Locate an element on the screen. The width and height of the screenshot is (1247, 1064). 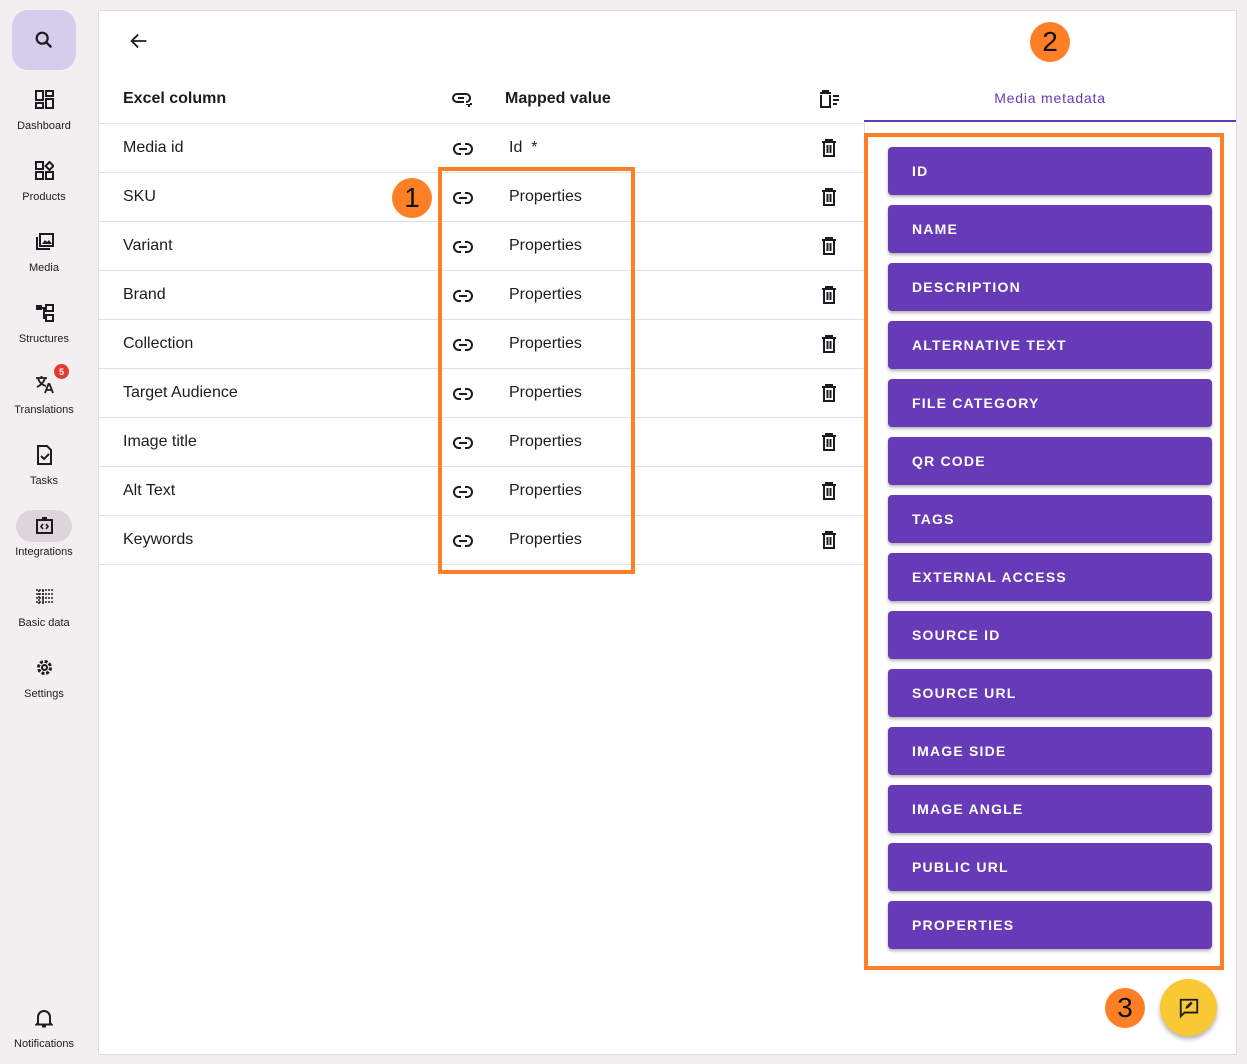
search-button is located at coordinates (44, 40).